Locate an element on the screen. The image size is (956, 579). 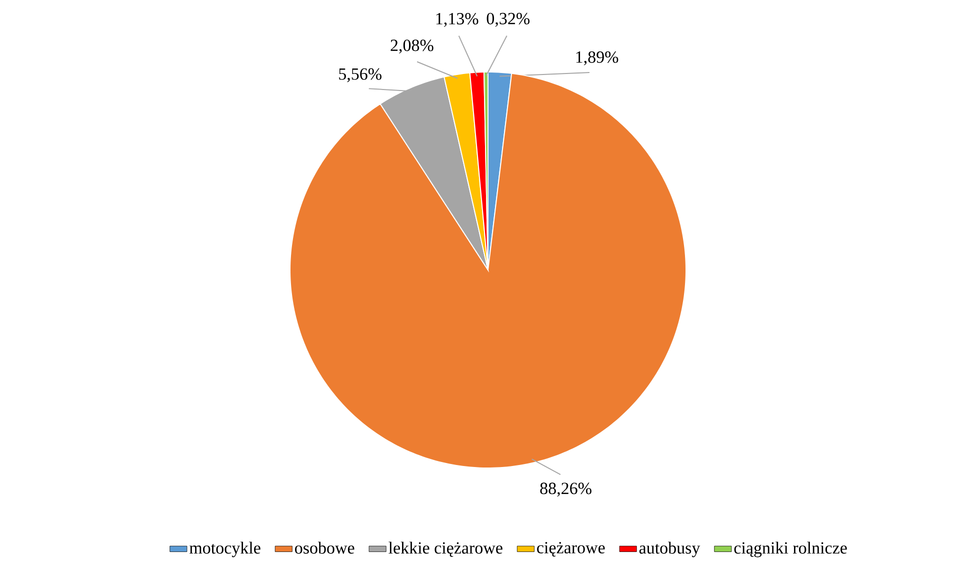
data-label: 88,26% is located at coordinates (566, 489).